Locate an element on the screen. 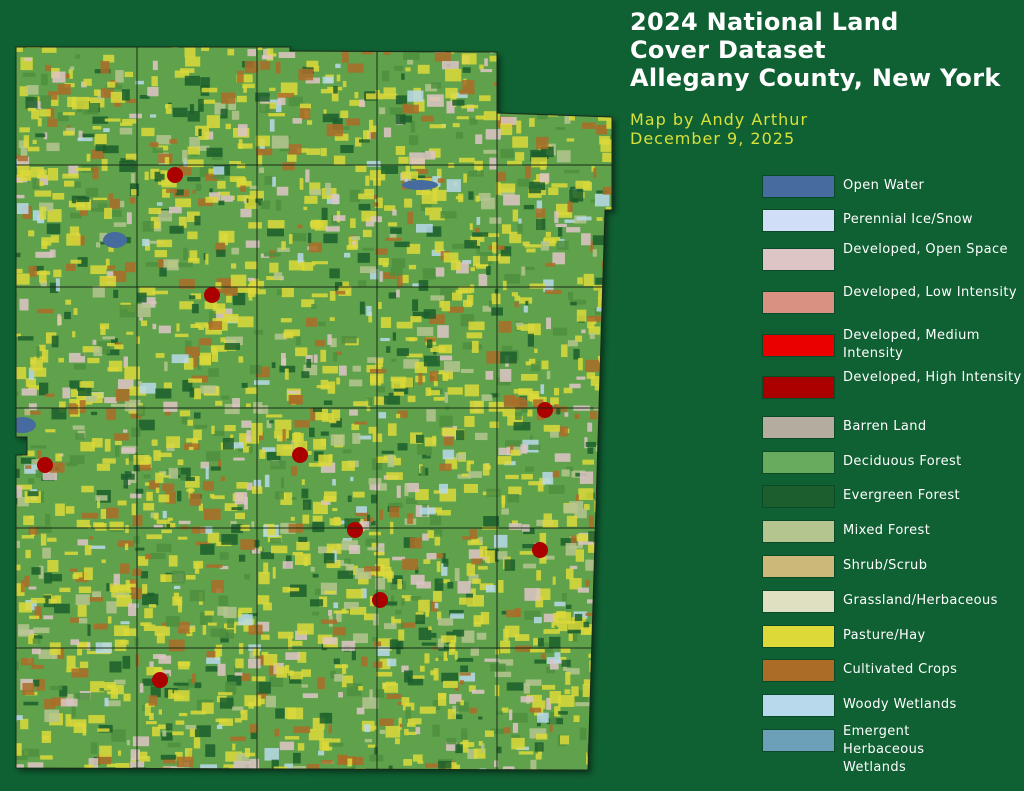 The image size is (1024, 791). developed-area is located at coordinates (545, 410).